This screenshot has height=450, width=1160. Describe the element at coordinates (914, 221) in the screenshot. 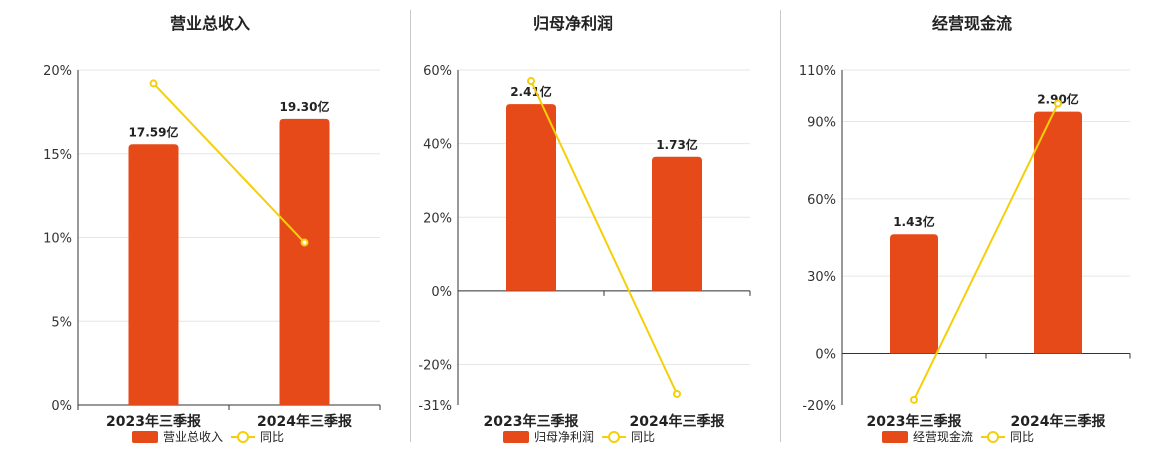

I see `bar-data-label: 1.43亿` at that location.